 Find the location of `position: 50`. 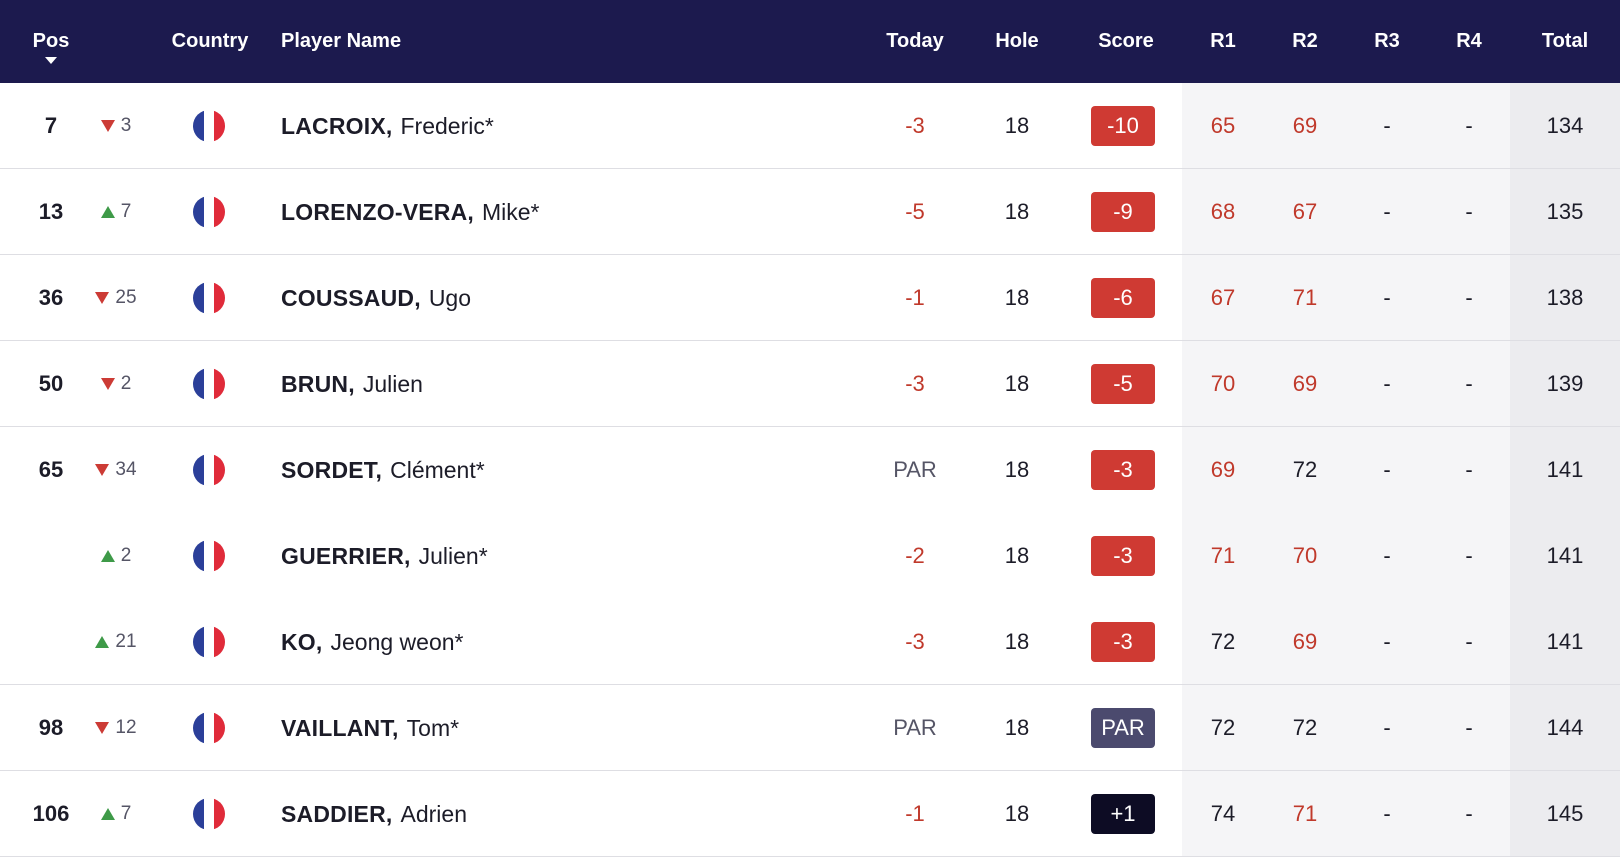

position: 50 is located at coordinates (51, 383).